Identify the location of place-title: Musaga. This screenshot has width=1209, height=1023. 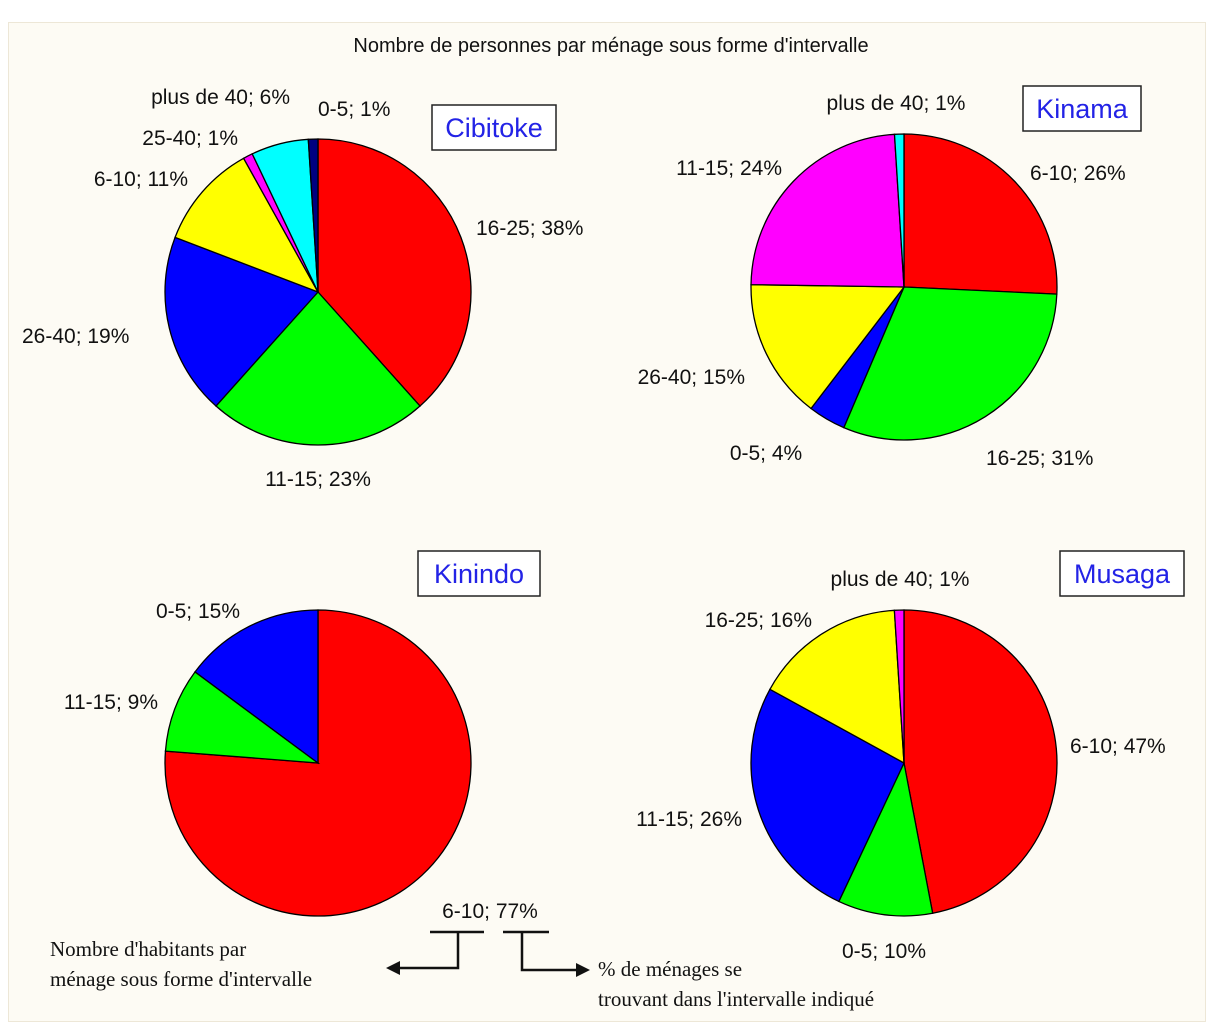
(1122, 574).